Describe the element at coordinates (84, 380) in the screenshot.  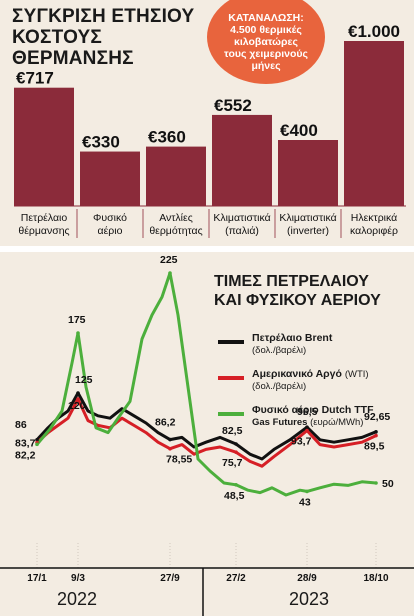
I see `series-0-label-1: 125` at that location.